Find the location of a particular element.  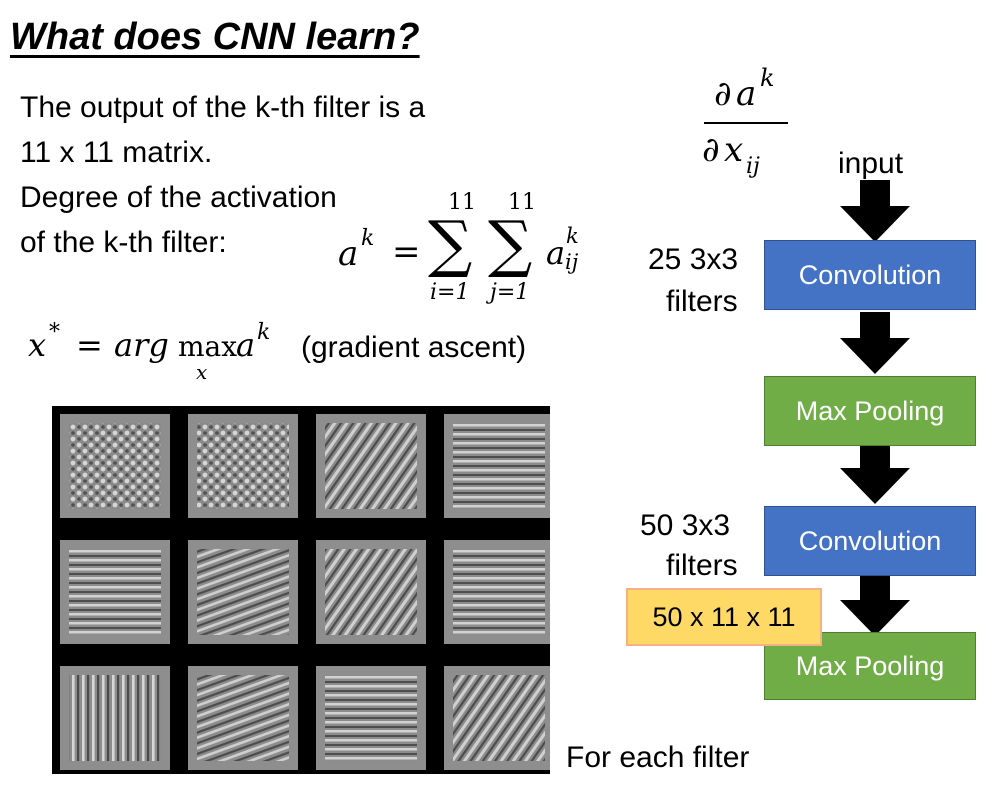

eq-x-rhs-sup: k is located at coordinates (264, 332).